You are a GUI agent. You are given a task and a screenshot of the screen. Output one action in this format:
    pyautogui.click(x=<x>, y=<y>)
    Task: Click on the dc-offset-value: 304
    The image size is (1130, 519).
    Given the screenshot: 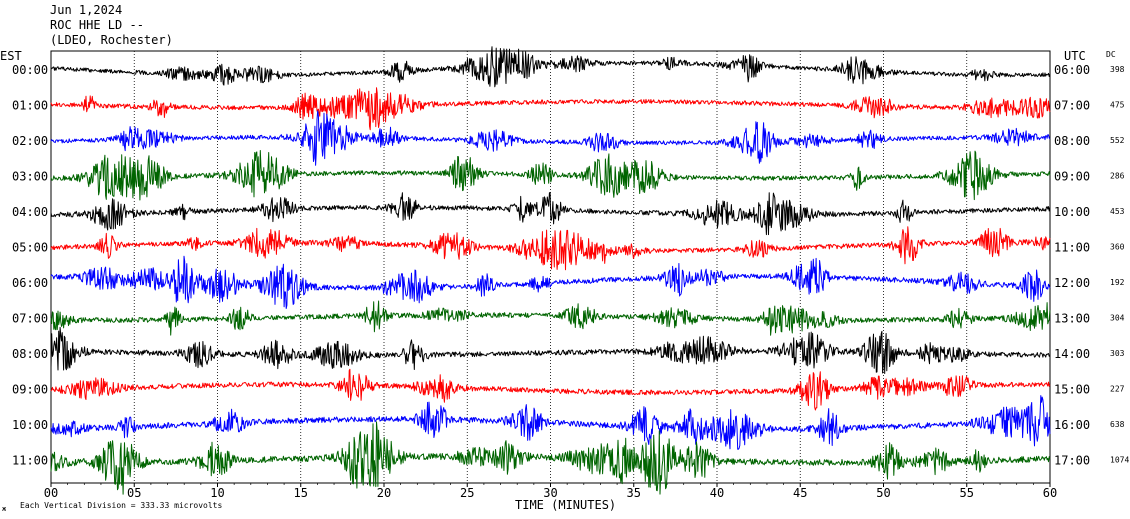 What is the action you would take?
    pyautogui.click(x=1117, y=318)
    